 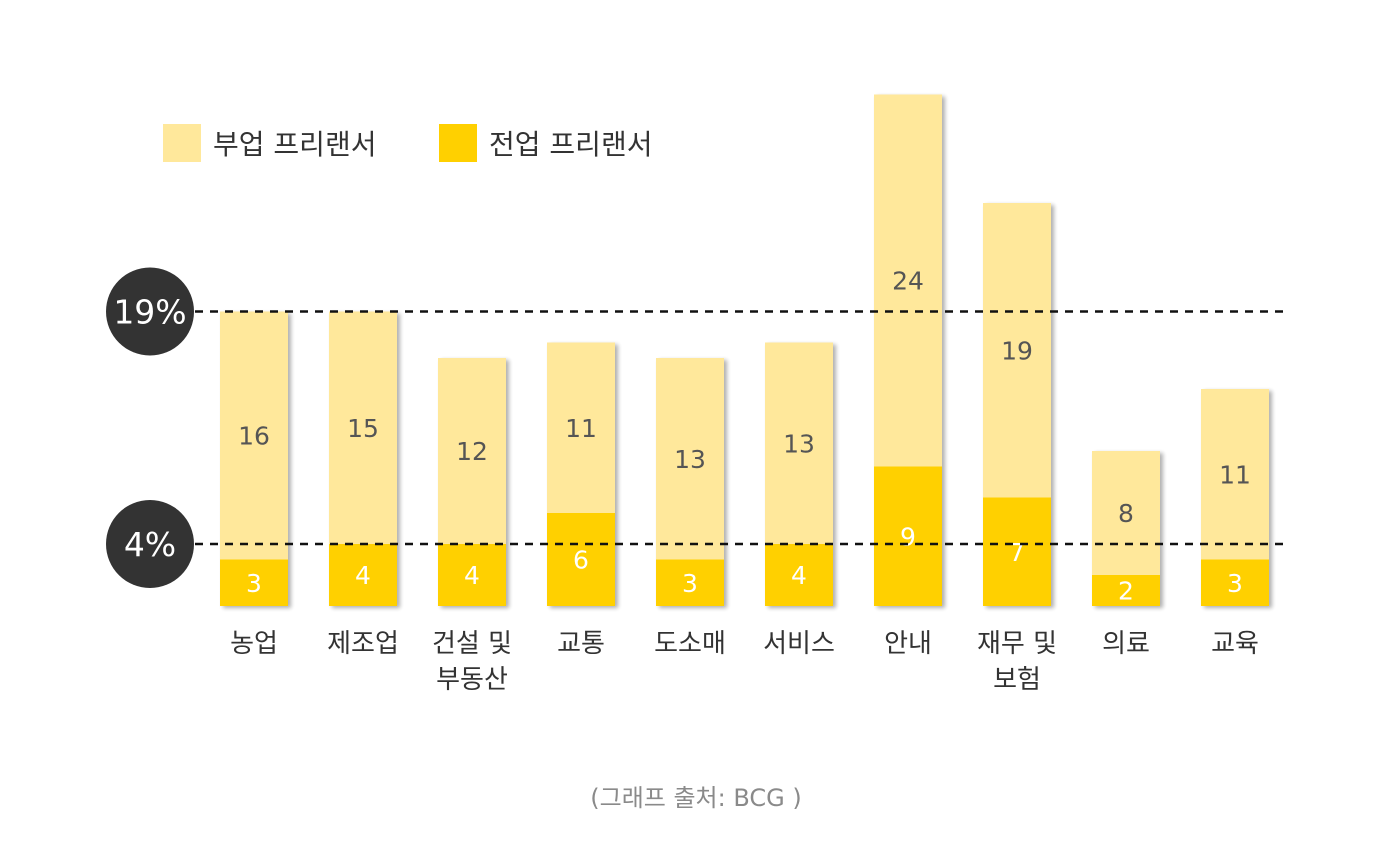 What do you see at coordinates (1017, 680) in the screenshot?
I see `category-label: 보험` at bounding box center [1017, 680].